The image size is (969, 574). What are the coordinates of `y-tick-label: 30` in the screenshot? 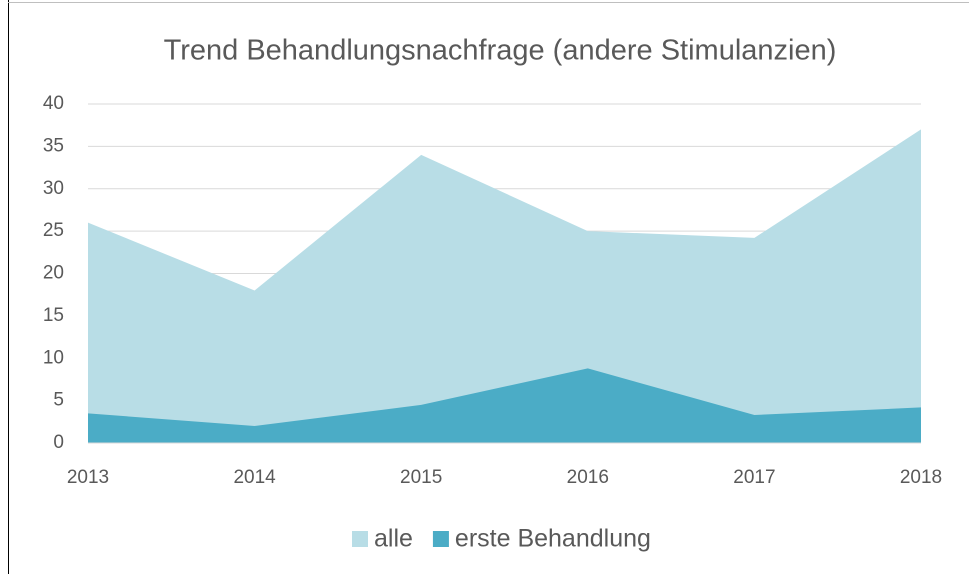 It's located at (53, 188).